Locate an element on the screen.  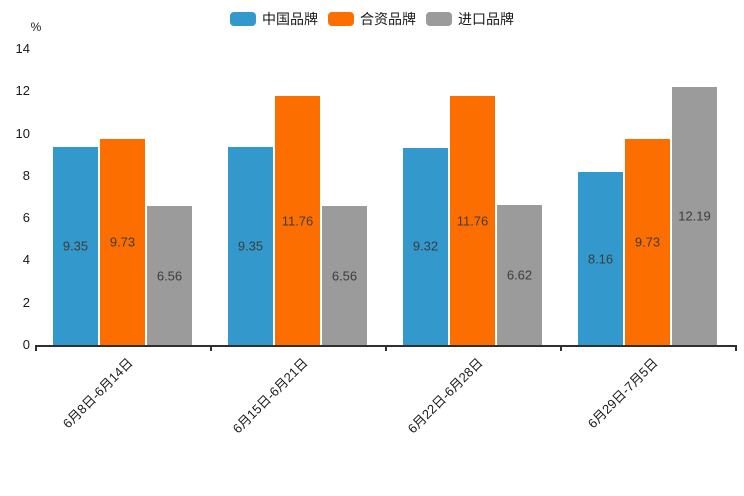
bar-value-label: 9.32 is located at coordinates (425, 246).